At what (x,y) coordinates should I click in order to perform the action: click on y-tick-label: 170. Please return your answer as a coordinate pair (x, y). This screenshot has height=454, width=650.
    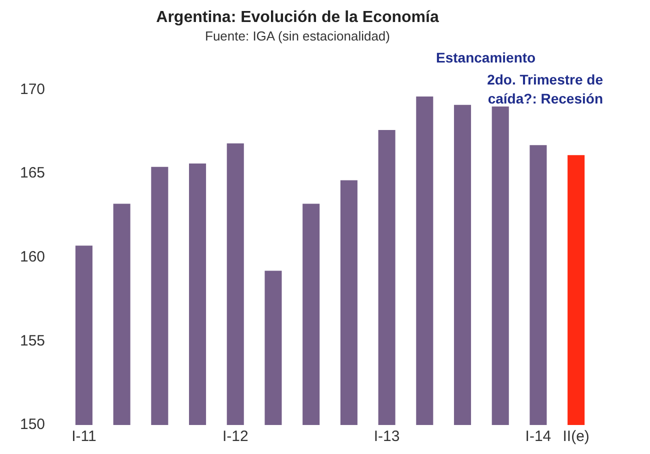
    Looking at the image, I should click on (33, 89).